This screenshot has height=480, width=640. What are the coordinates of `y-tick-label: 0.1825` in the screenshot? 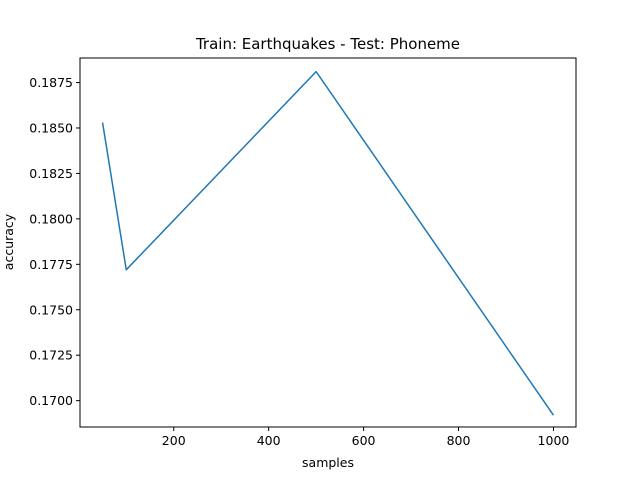 It's located at (51, 173).